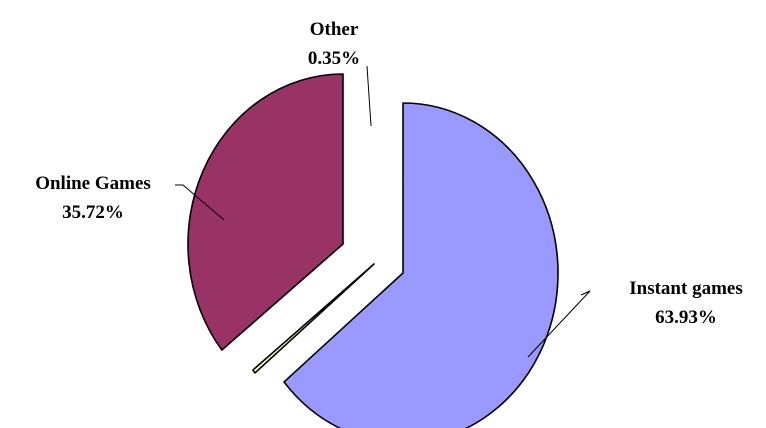  Describe the element at coordinates (686, 317) in the screenshot. I see `slice-value-instant-games: 63.93%` at that location.